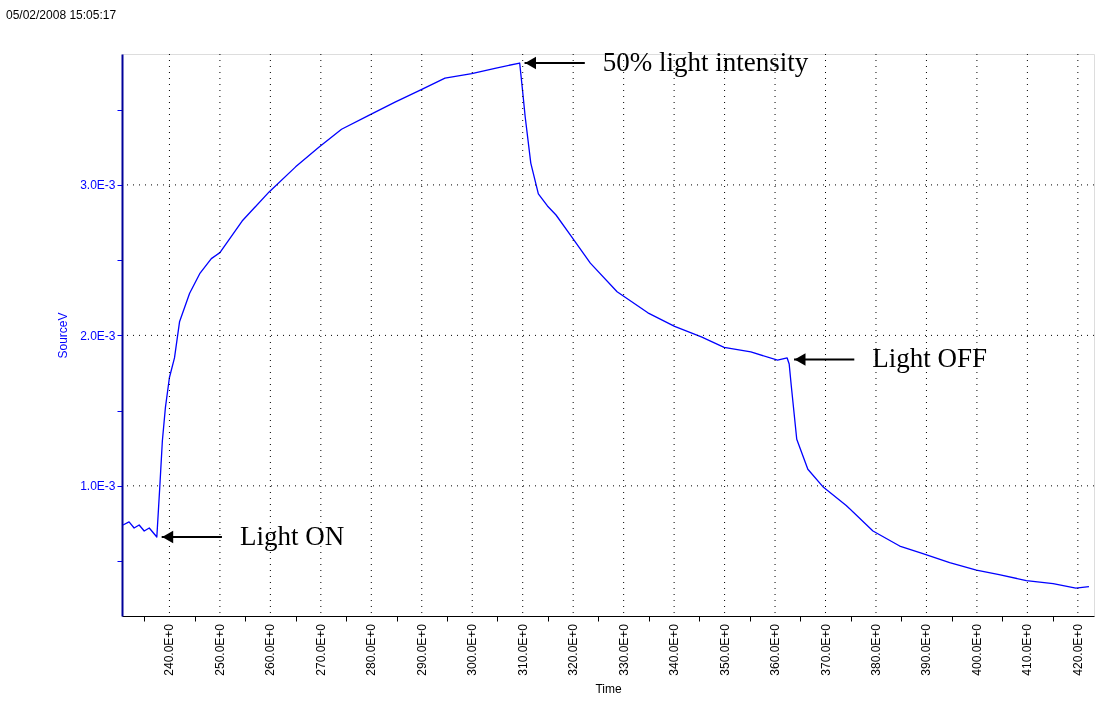 The image size is (1107, 728). Describe the element at coordinates (705, 62) in the screenshot. I see `annotation: 50% light intensity` at that location.